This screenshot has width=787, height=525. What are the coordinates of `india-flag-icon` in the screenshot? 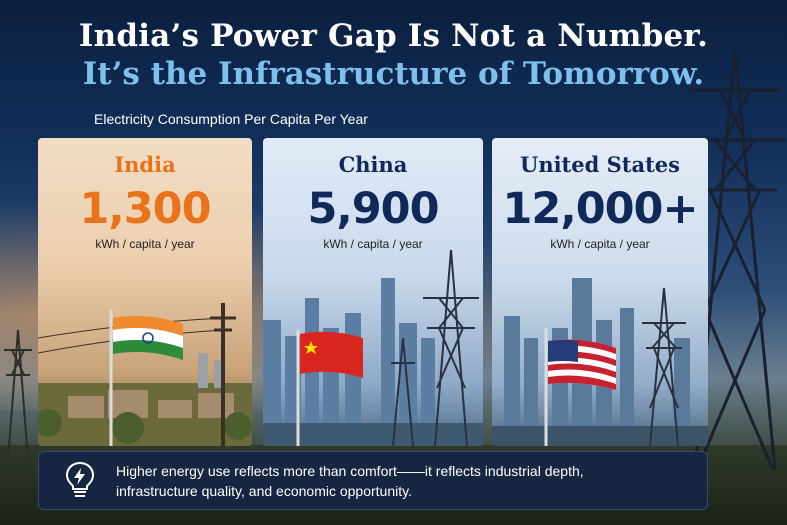 It's located at (148, 338).